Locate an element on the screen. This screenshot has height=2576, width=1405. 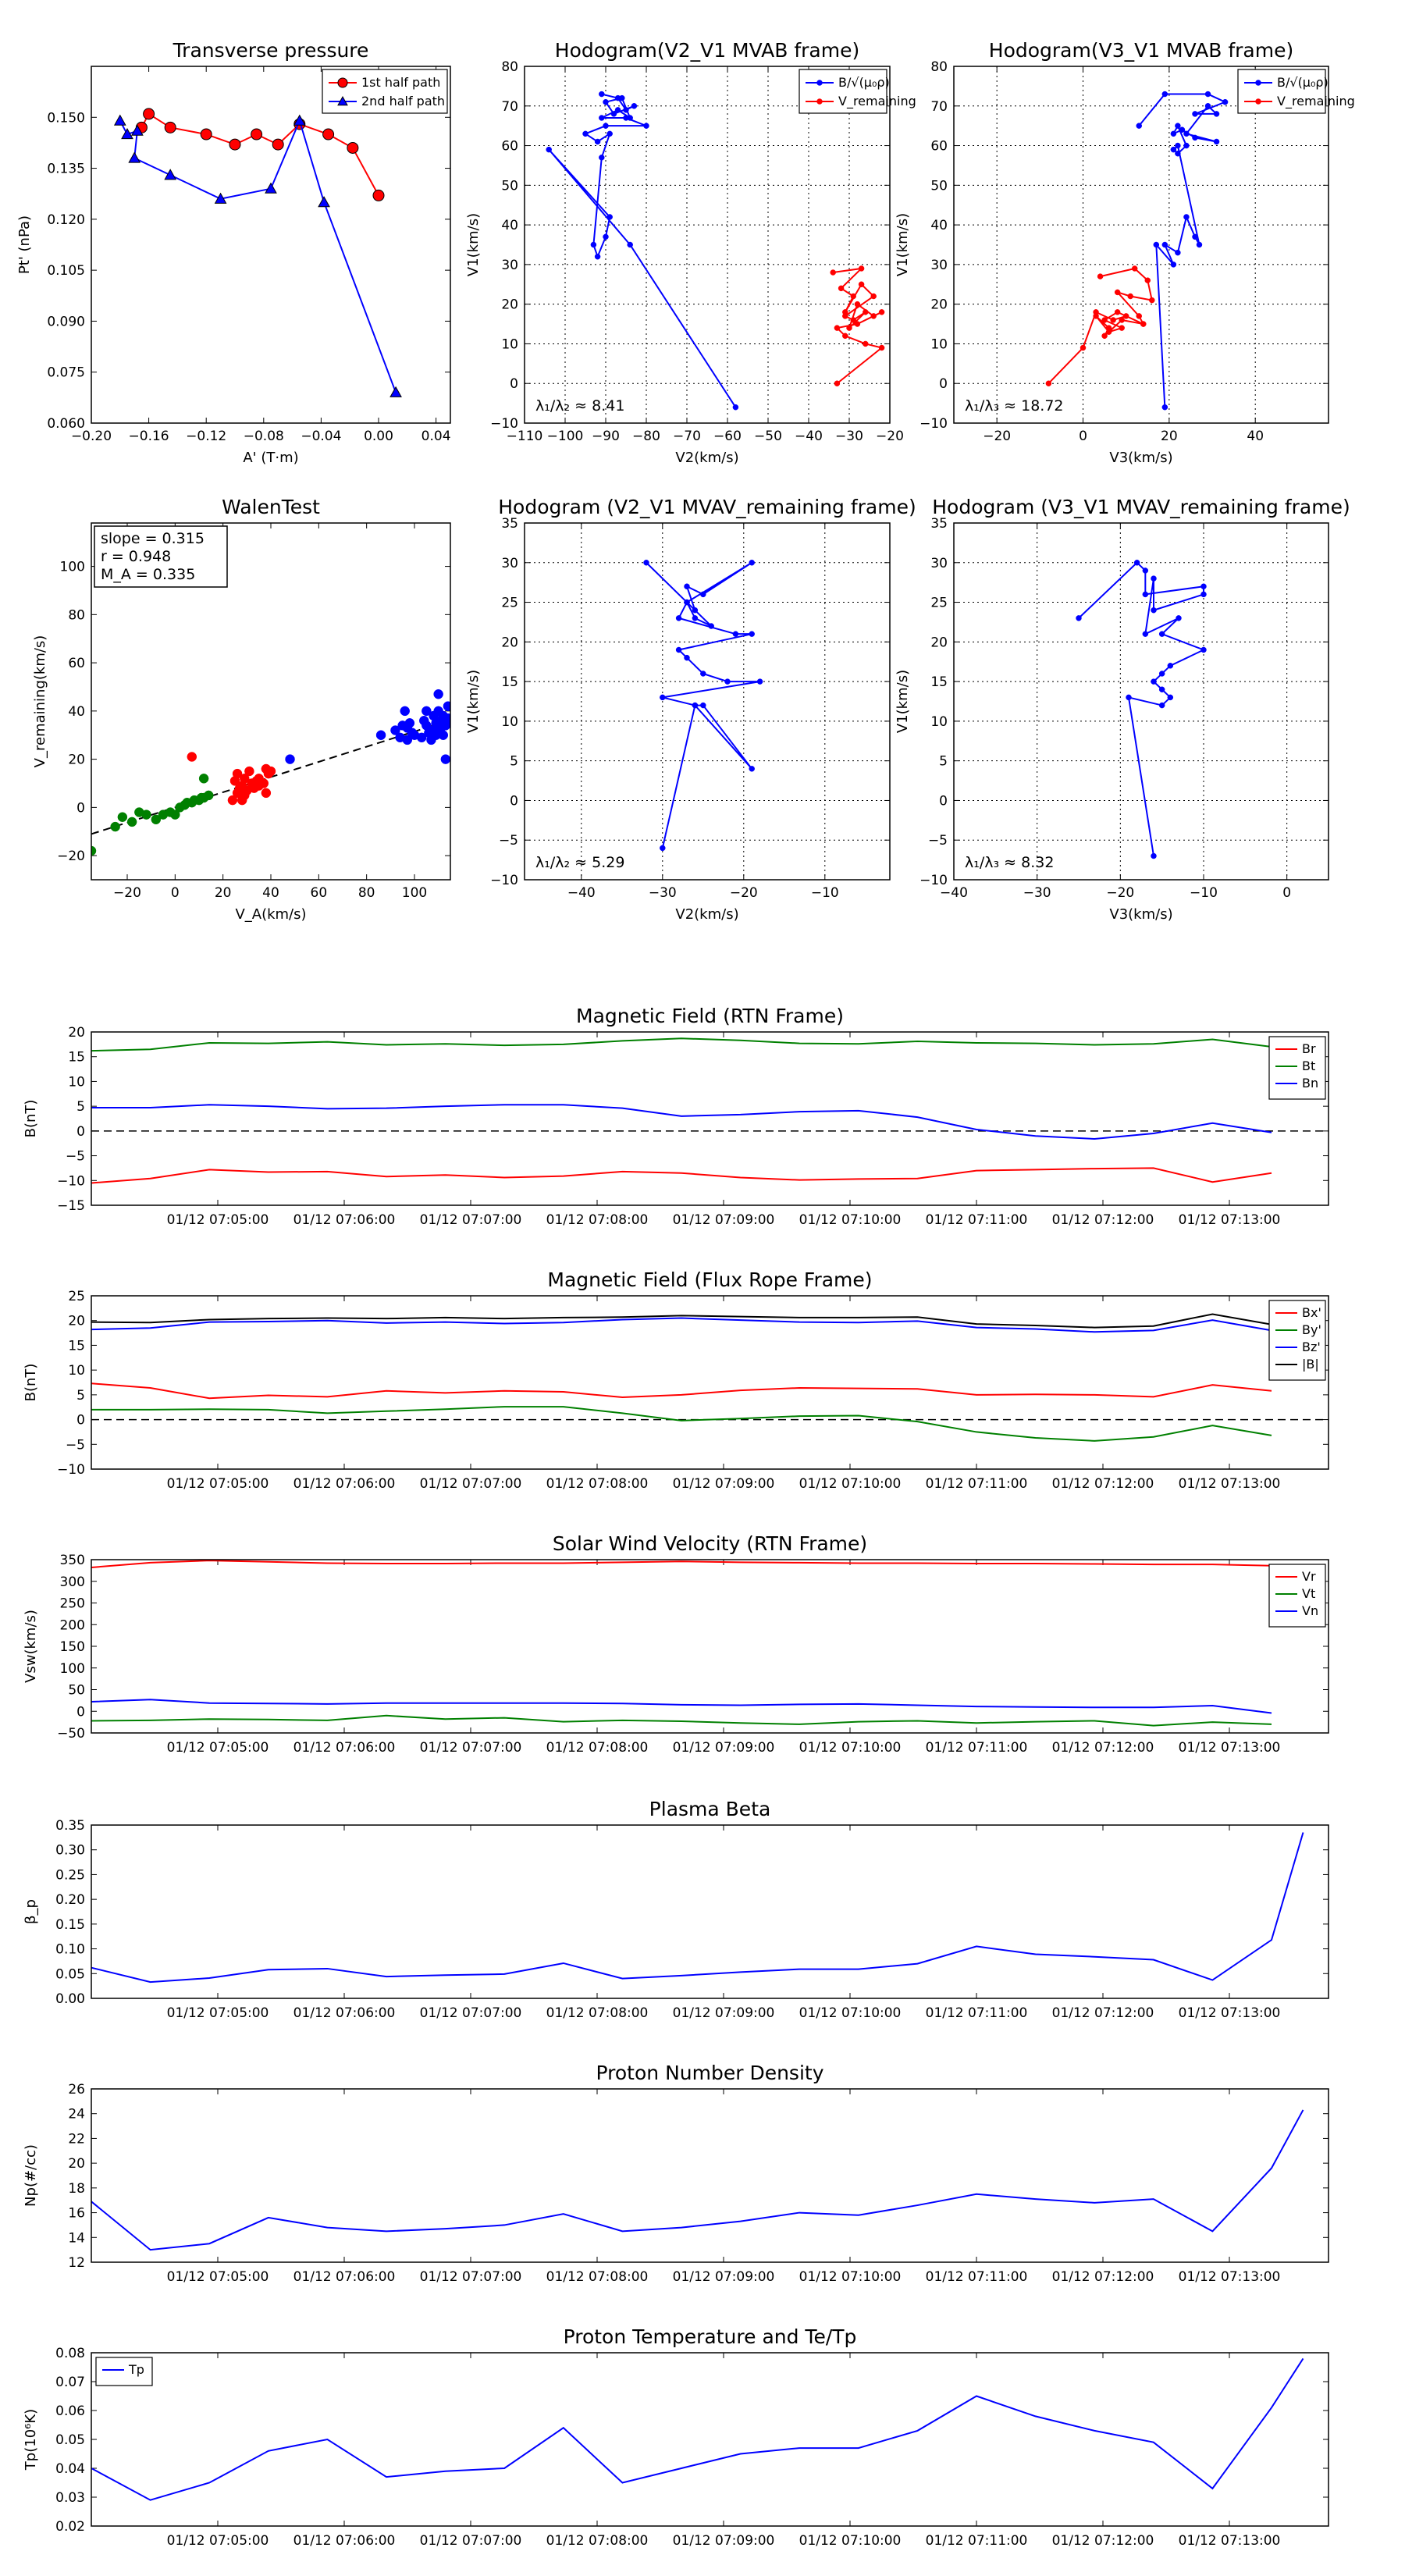
y-tick-label: 70 is located at coordinates (510, 107).